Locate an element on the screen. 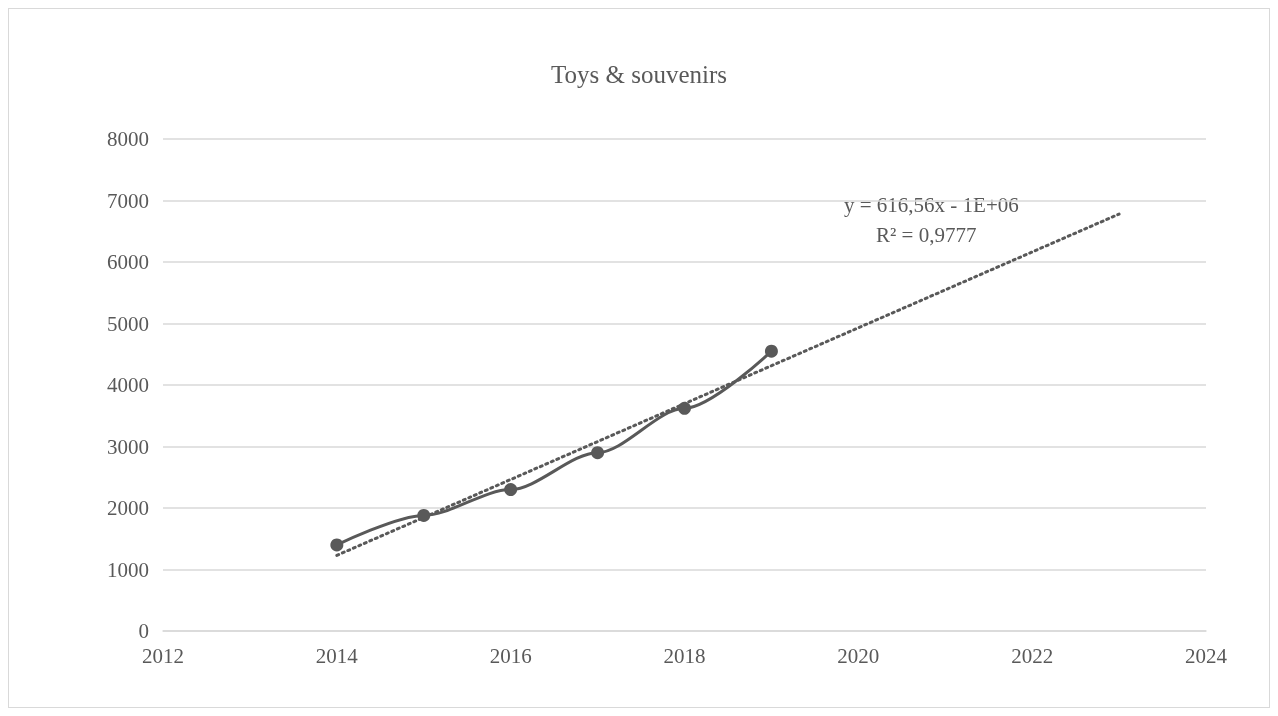 The width and height of the screenshot is (1278, 716). y-tick-label: 1000 is located at coordinates (128, 569).